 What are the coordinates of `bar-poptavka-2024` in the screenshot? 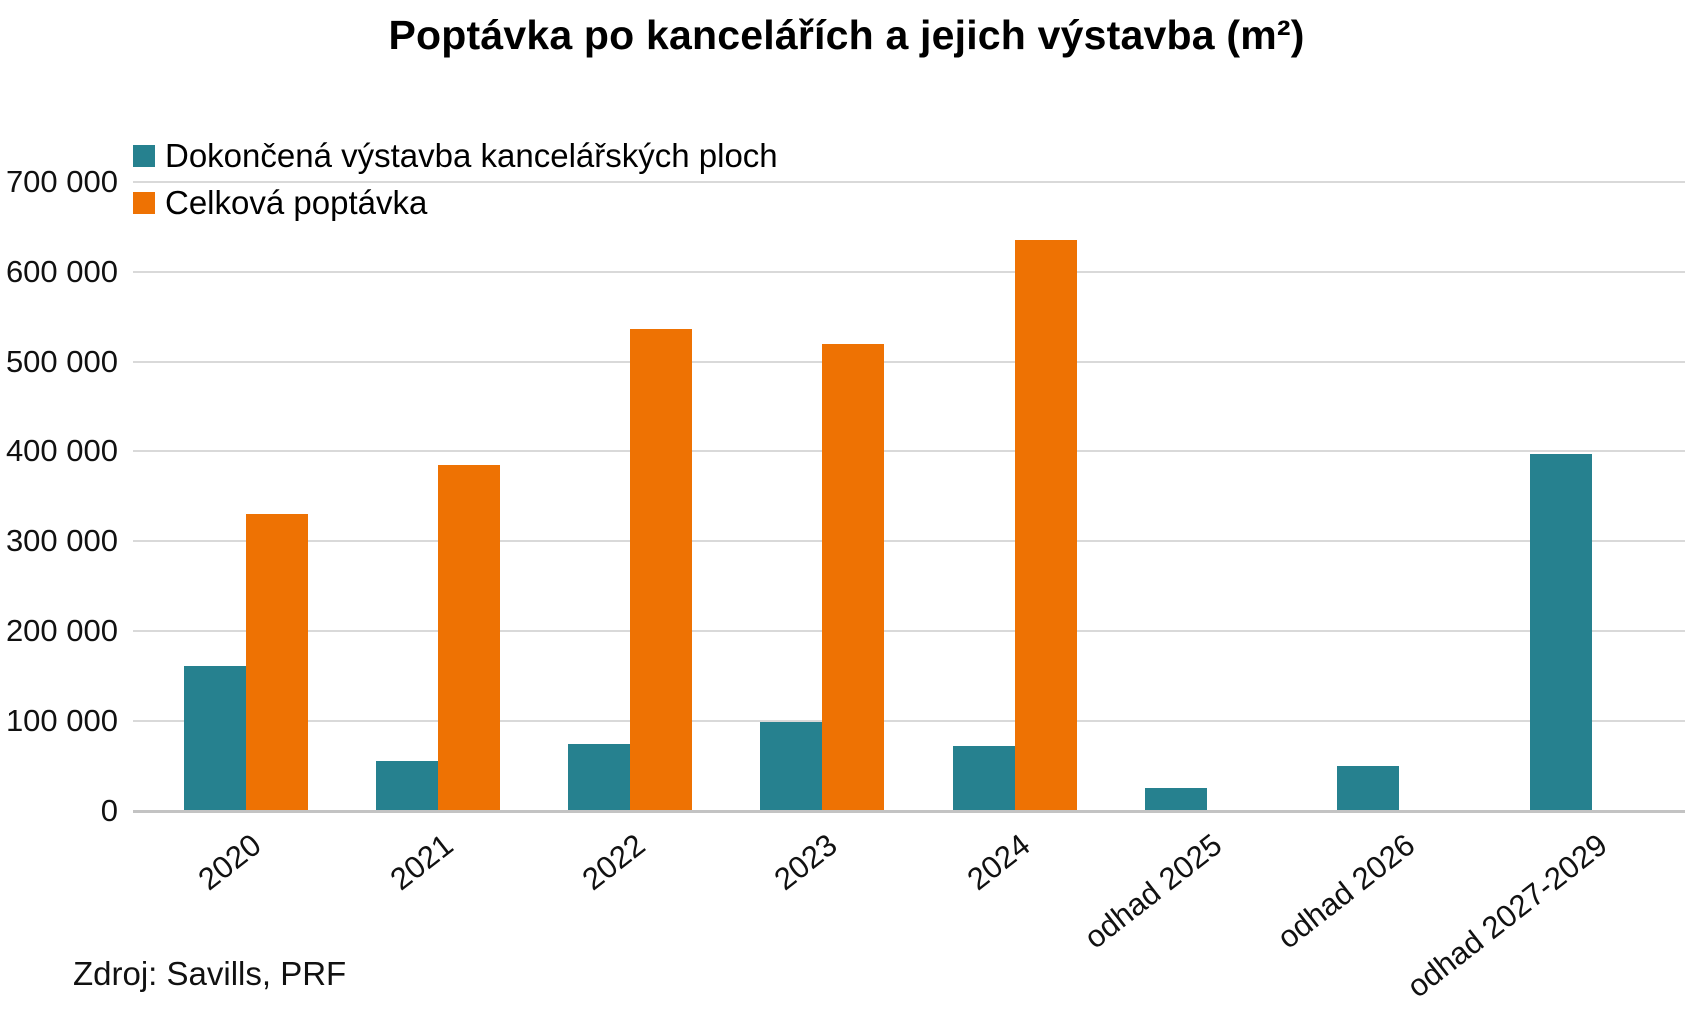 It's located at (1045, 525).